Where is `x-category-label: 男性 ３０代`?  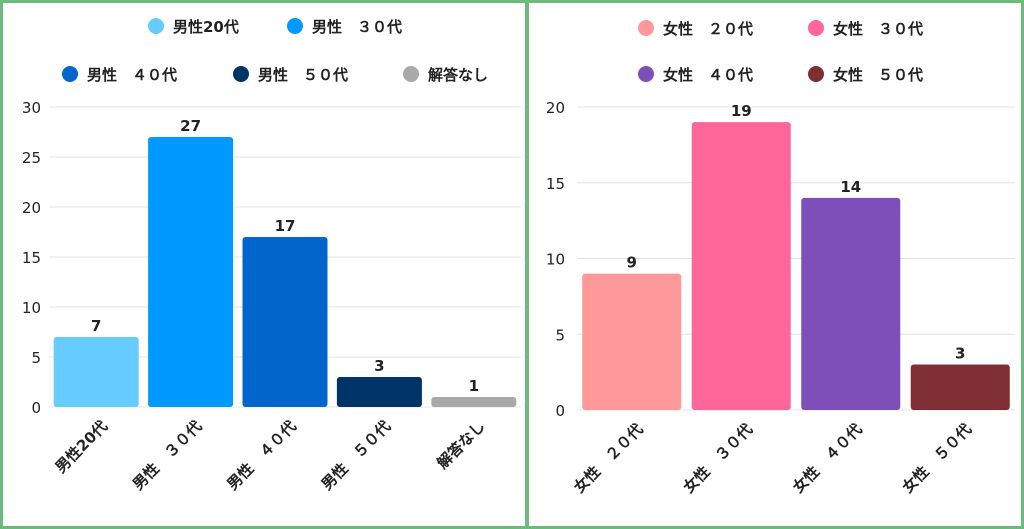 x-category-label: 男性 ３０代 is located at coordinates (167, 455).